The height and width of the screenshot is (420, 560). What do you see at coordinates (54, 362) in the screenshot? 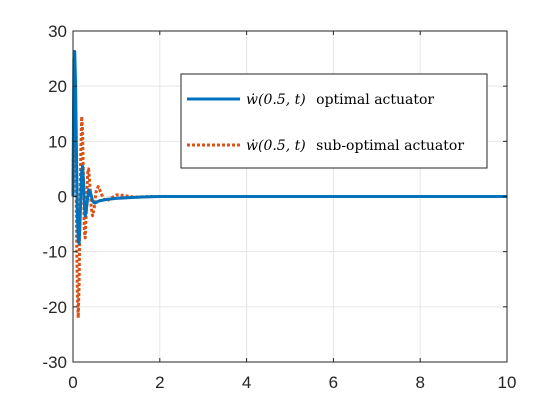
I see `y-tick-label-6: -30` at bounding box center [54, 362].